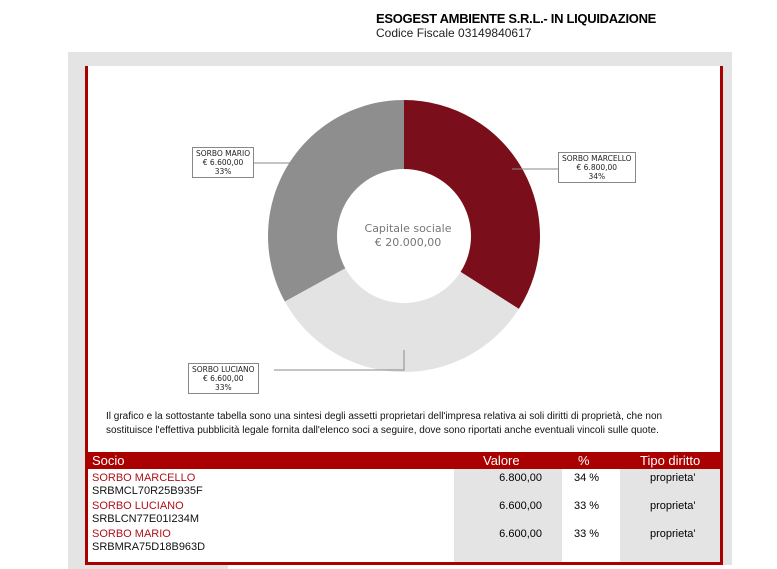  What do you see at coordinates (339, 360) in the screenshot?
I see `leader-line` at bounding box center [339, 360].